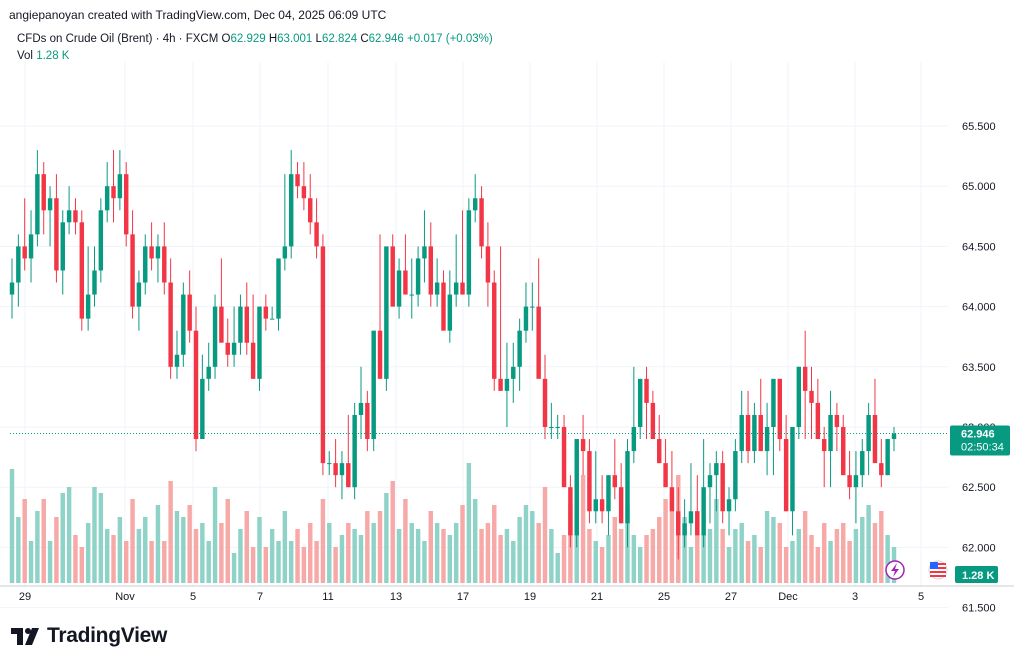 This screenshot has height=665, width=1024. I want to click on volume-legend: Vol 1.28 K, so click(43, 56).